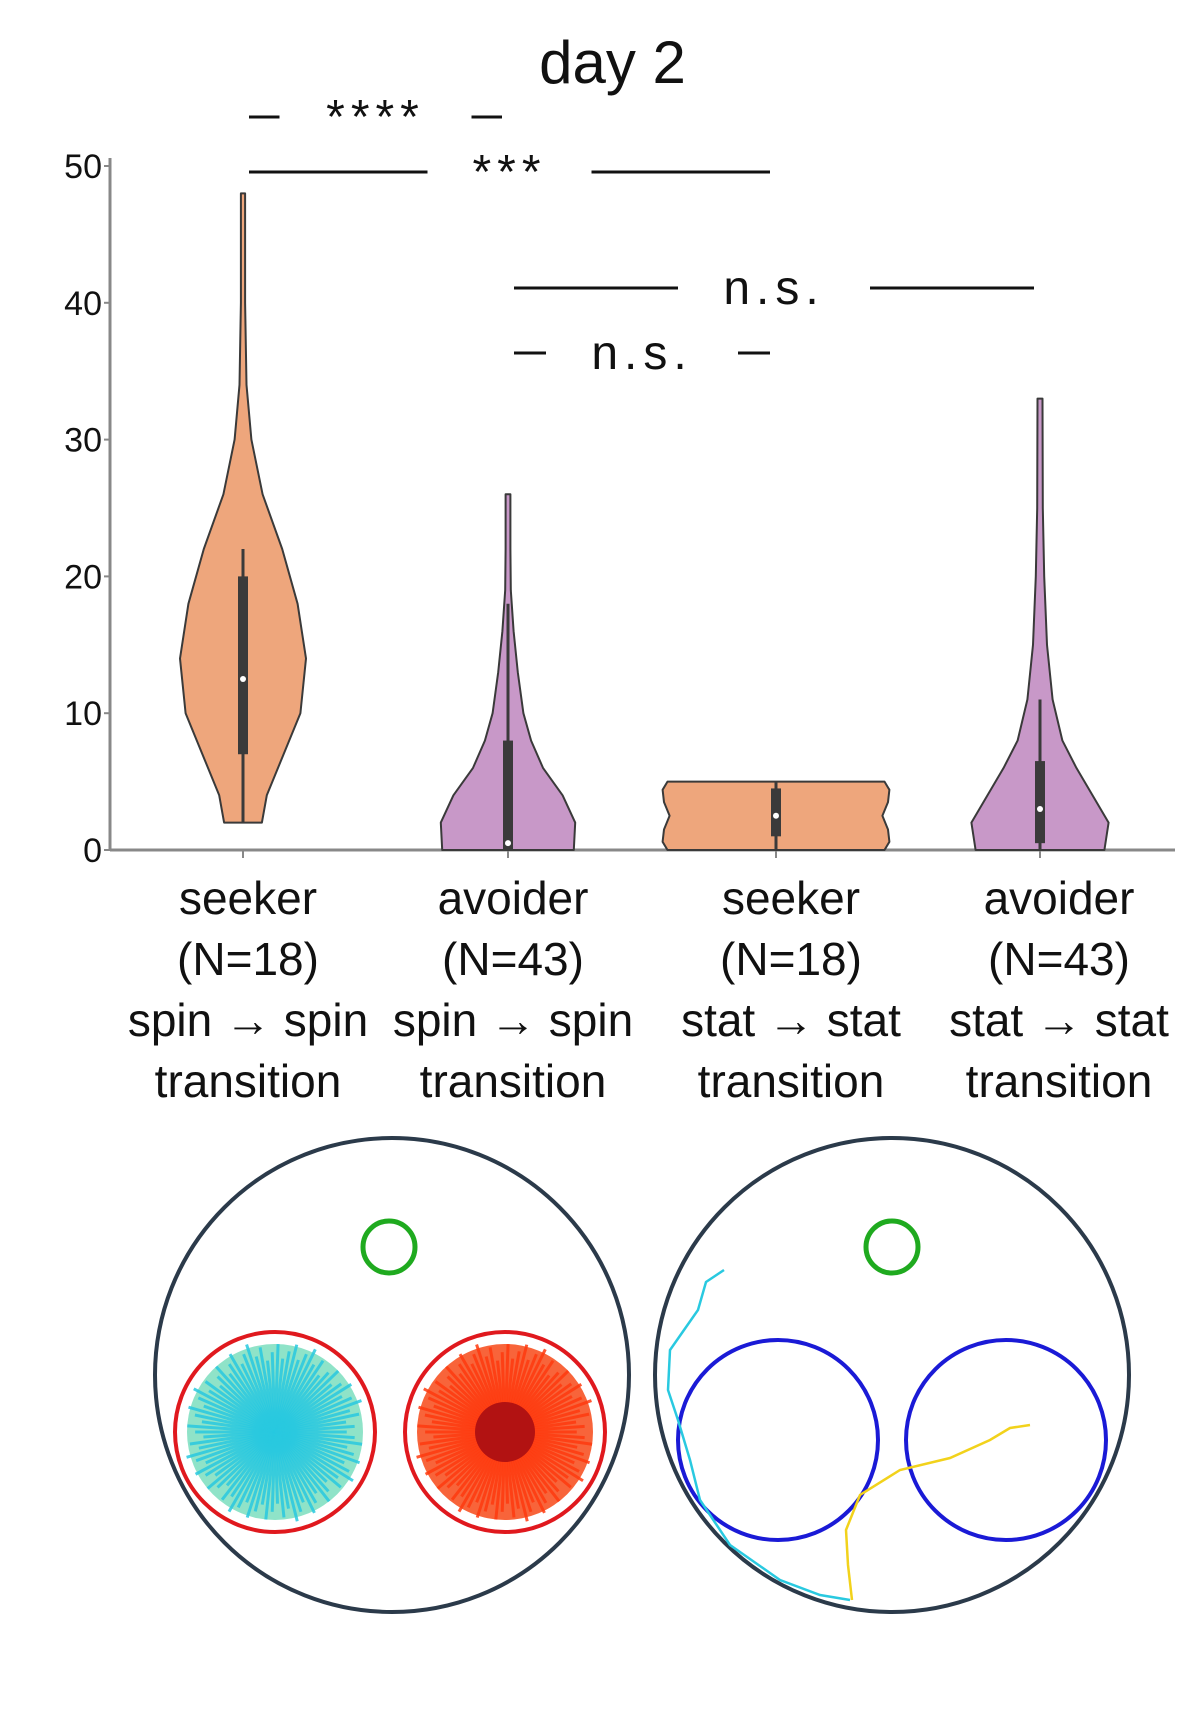 Image resolution: width=1185 pixels, height=1734 pixels. I want to click on x-category-label-4: avoider (N=43) stat → stat transition, so click(1059, 990).